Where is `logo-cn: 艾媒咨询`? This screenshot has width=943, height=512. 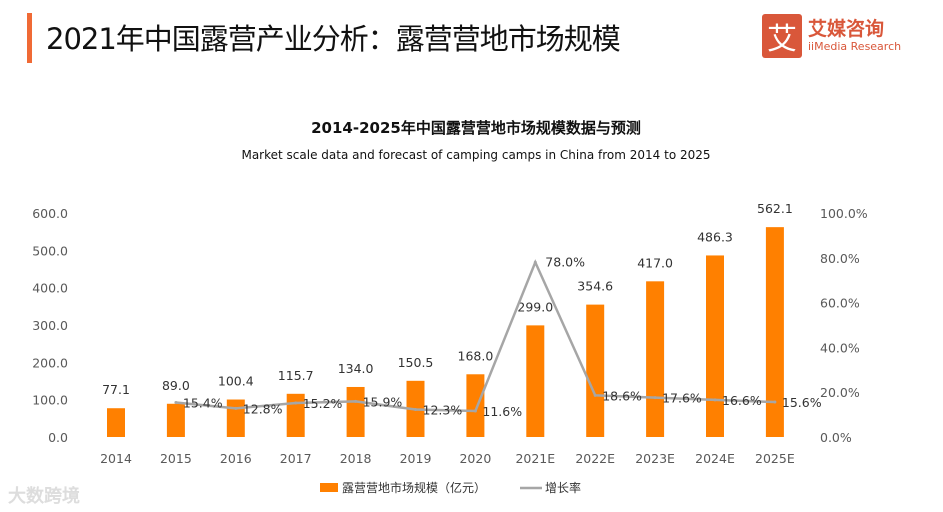 logo-cn: 艾媒咨询 is located at coordinates (846, 29).